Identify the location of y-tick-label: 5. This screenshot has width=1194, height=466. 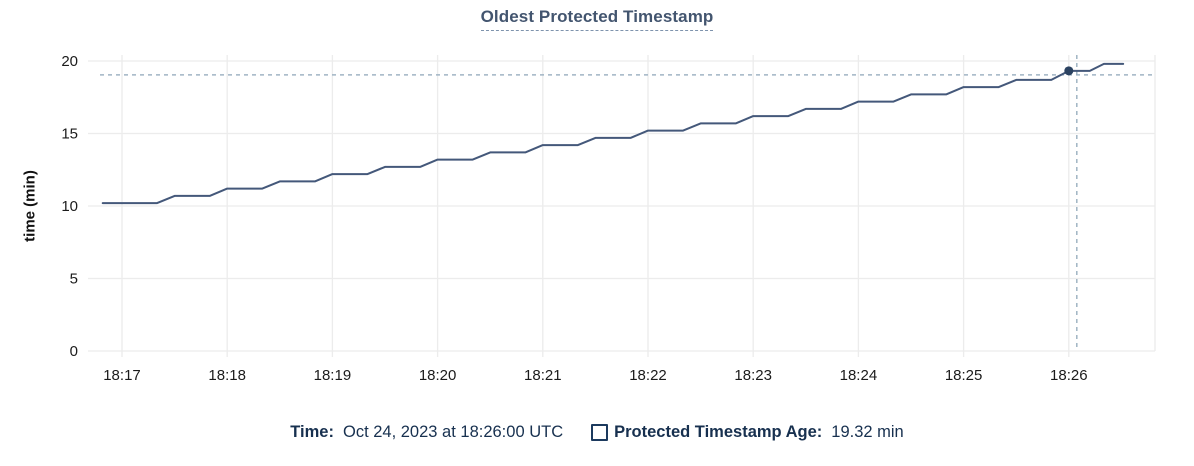
(74, 279).